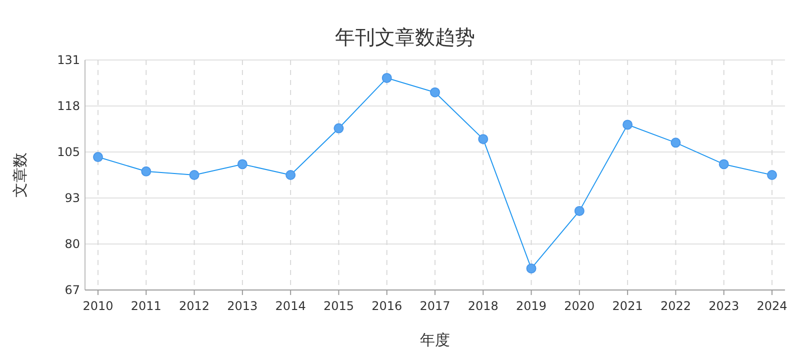  What do you see at coordinates (290, 306) in the screenshot?
I see `x-tick-label: 2014` at bounding box center [290, 306].